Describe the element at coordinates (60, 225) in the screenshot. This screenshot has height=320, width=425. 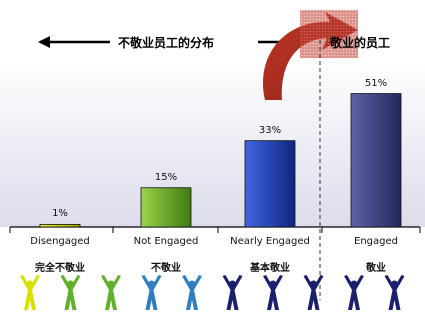
I see `bar-disengaged` at that location.